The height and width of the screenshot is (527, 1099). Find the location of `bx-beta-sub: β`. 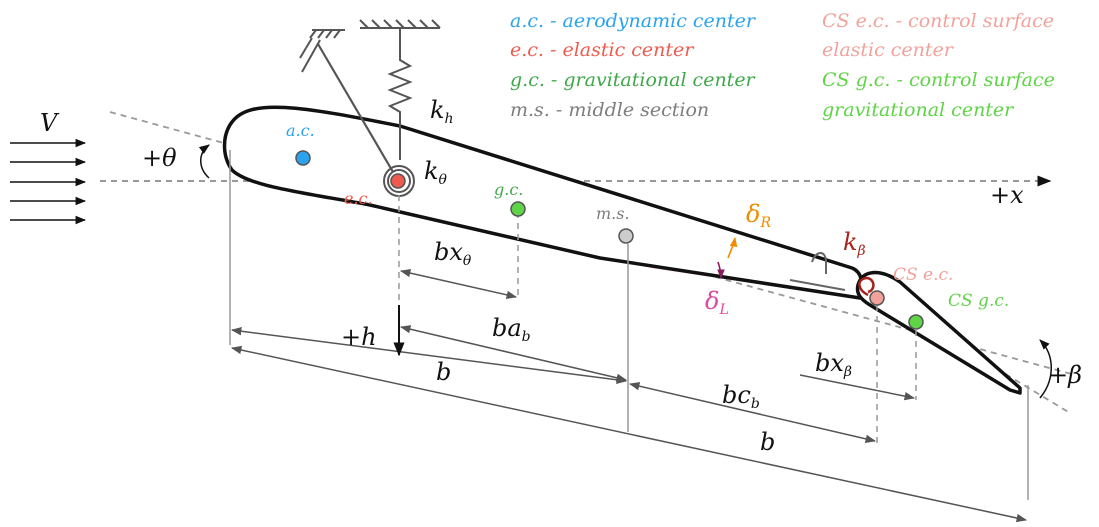

bx-beta-sub: β is located at coordinates (847, 372).